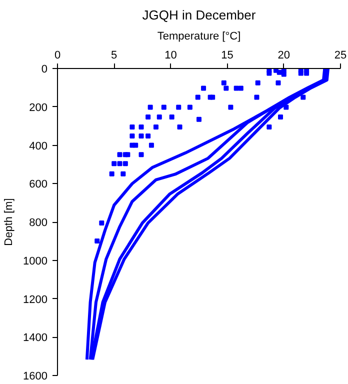  Describe the element at coordinates (38, 223) in the screenshot. I see `y-tick-label: 800` at that location.